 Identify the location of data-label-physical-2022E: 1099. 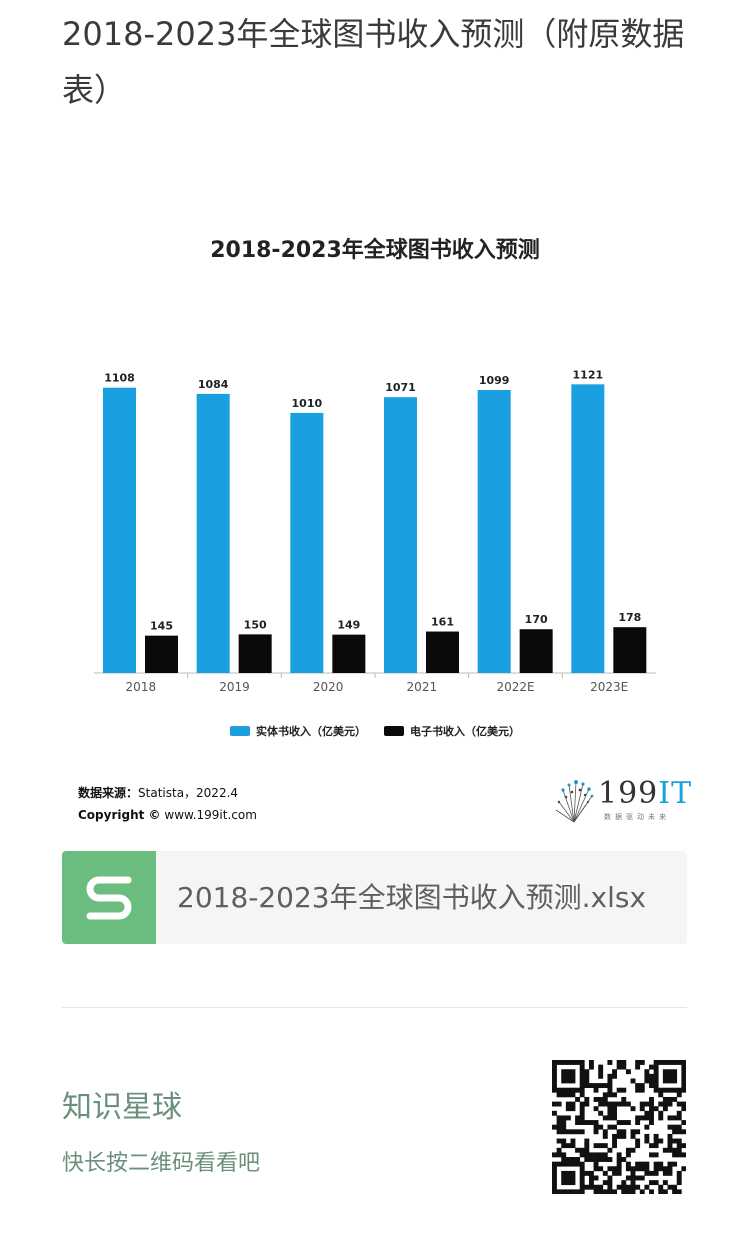
(494, 380).